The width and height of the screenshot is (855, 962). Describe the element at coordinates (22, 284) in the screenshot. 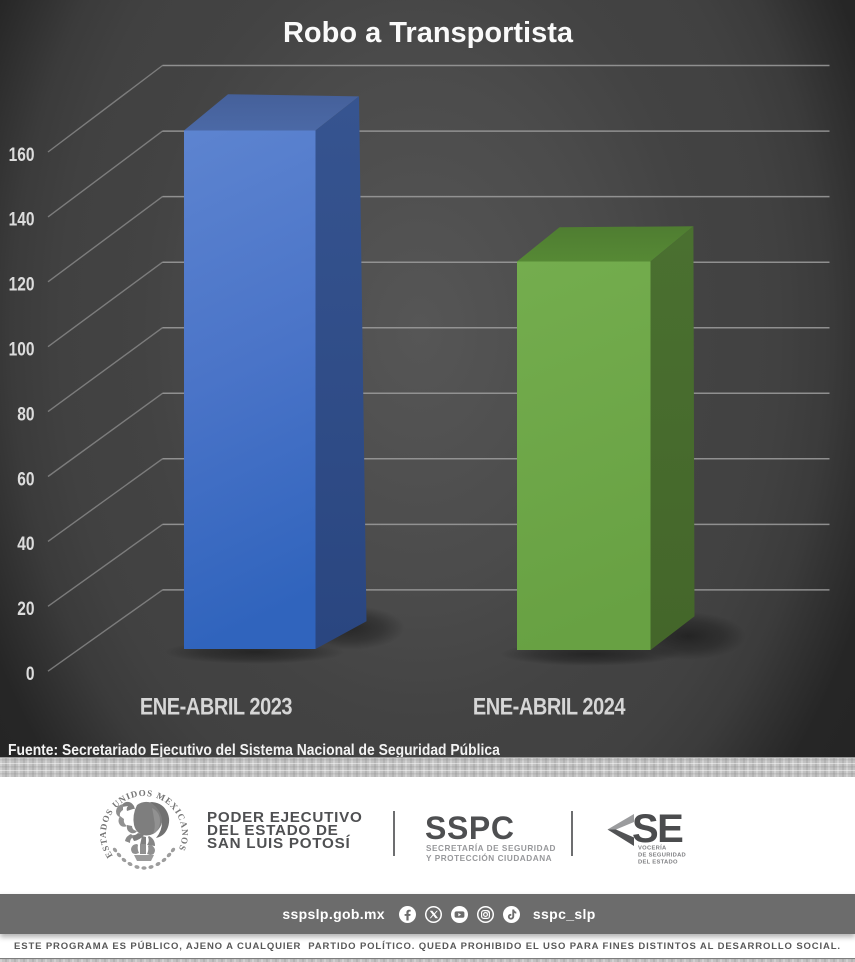

I see `svg-text: 120` at that location.